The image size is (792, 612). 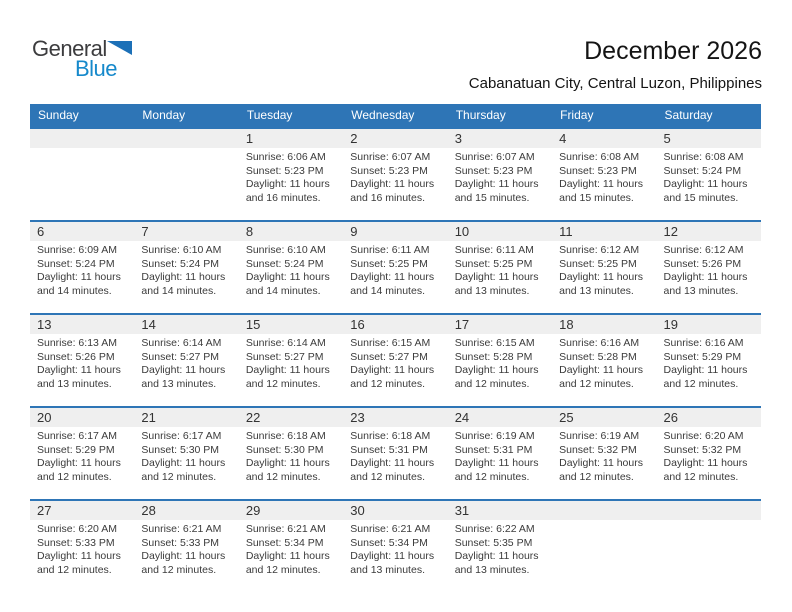 I want to click on day-number: 31, so click(x=500, y=510).